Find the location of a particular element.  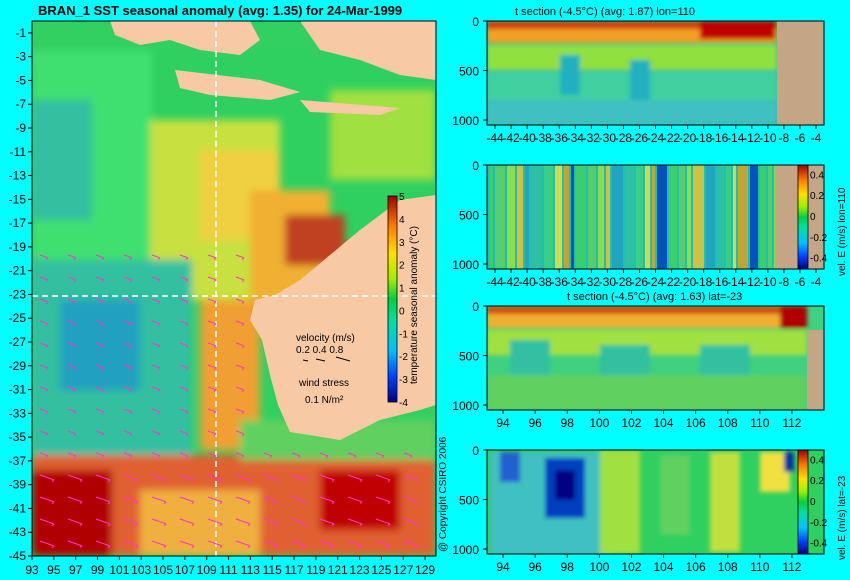

section-x-tick-label: 96 is located at coordinates (535, 567).